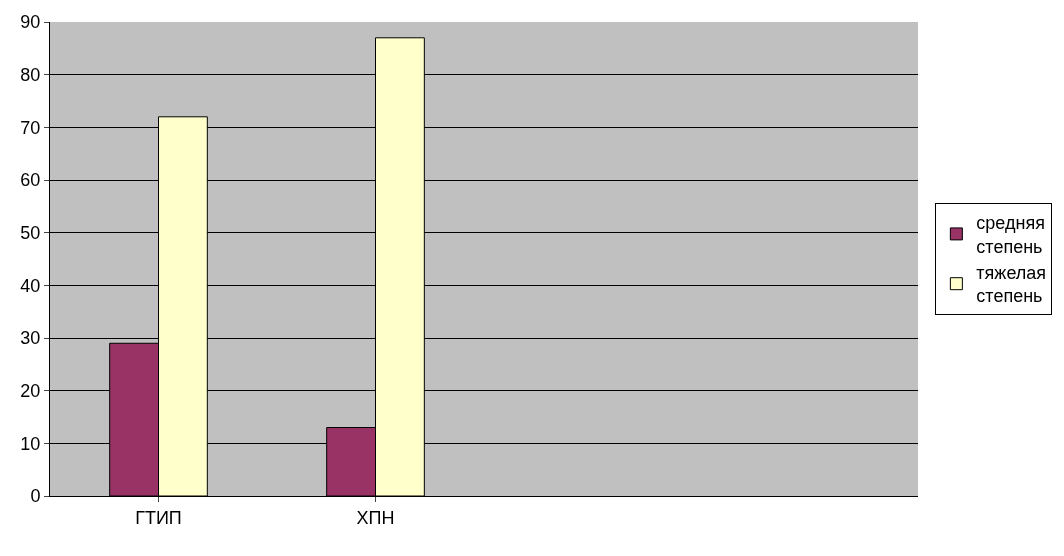 This screenshot has width=1064, height=556. Describe the element at coordinates (30, 338) in the screenshot. I see `y-tick-label: 30` at that location.